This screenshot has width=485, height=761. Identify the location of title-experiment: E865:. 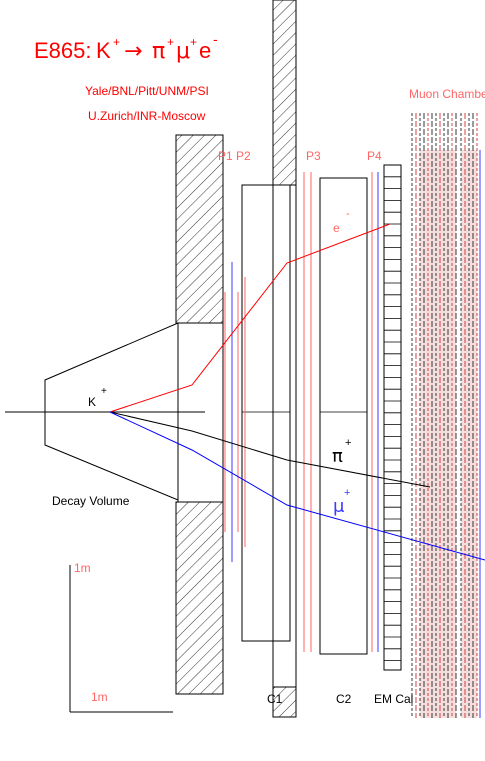
(63, 50).